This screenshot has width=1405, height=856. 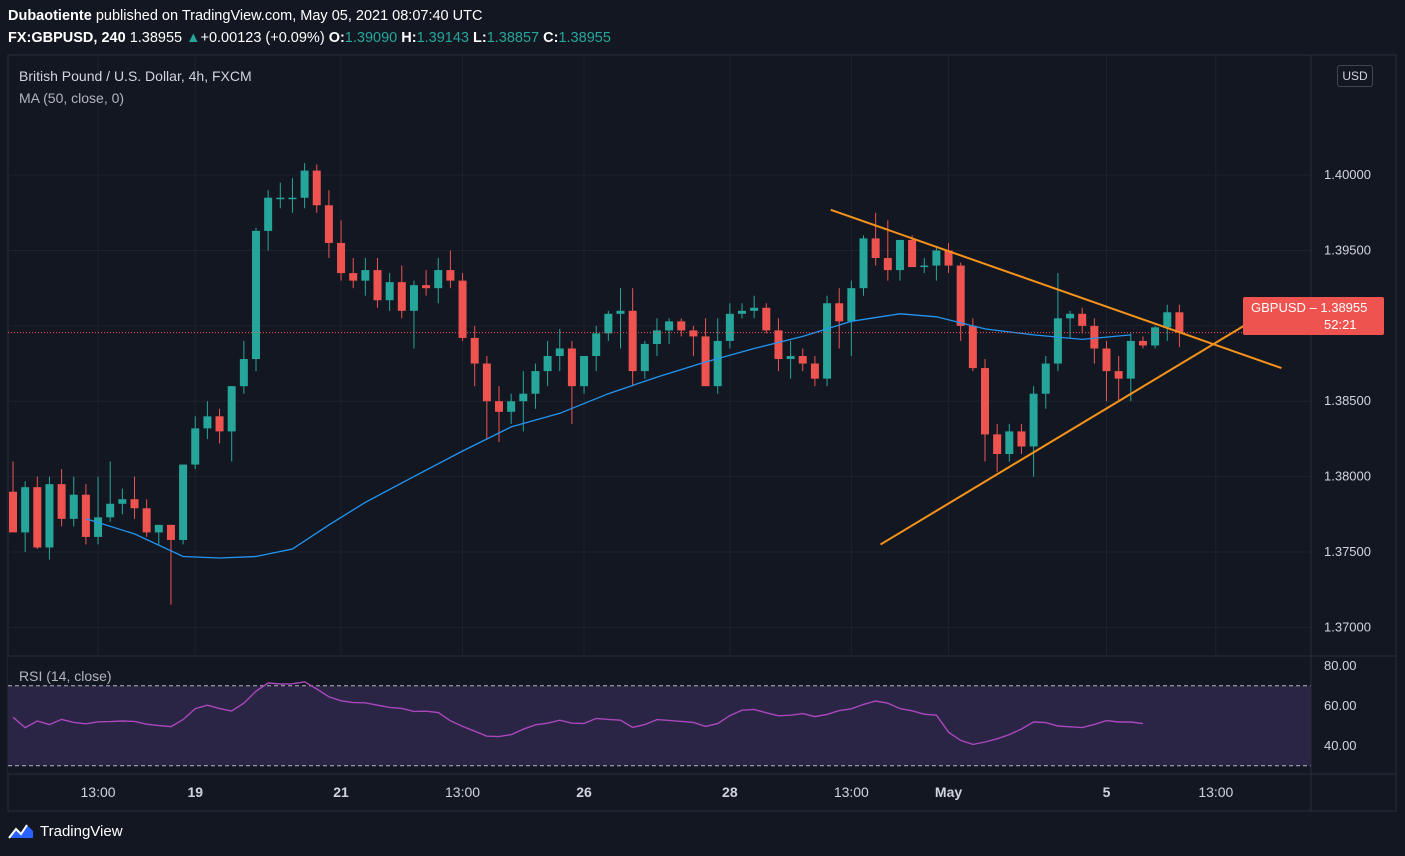 What do you see at coordinates (193, 38) in the screenshot?
I see `change-up-icon: ▲` at bounding box center [193, 38].